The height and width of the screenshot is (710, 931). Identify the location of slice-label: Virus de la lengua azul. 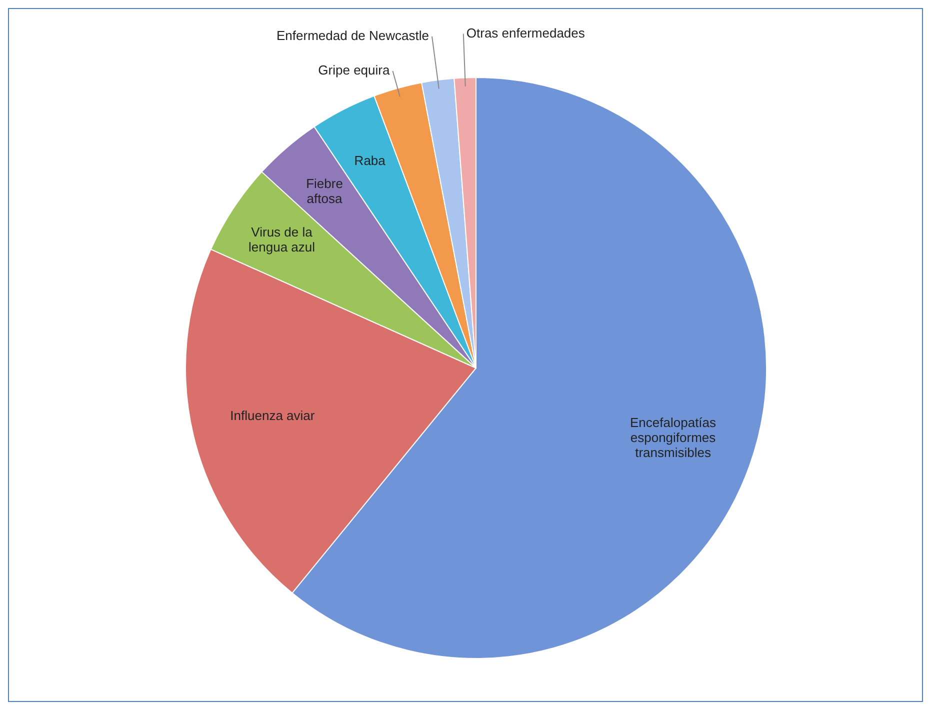
(282, 239).